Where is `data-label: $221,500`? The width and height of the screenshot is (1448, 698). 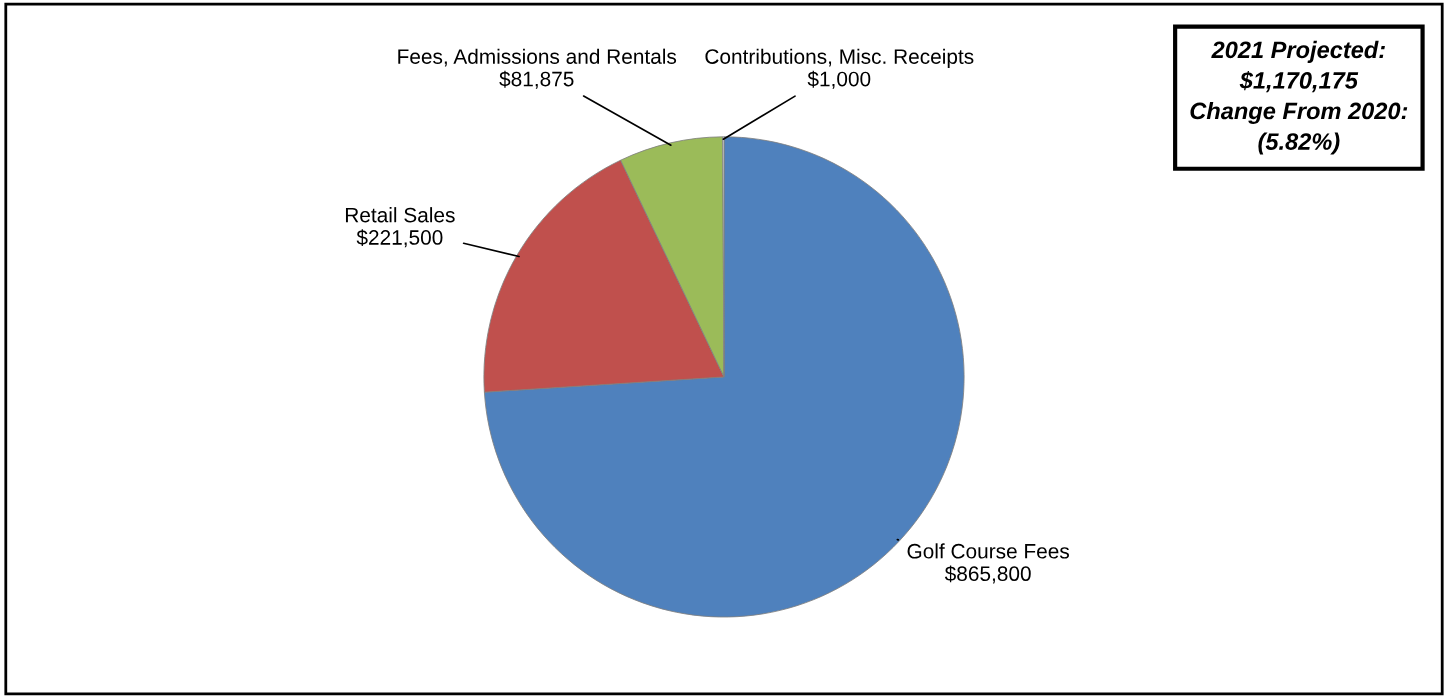
data-label: $221,500 is located at coordinates (399, 238).